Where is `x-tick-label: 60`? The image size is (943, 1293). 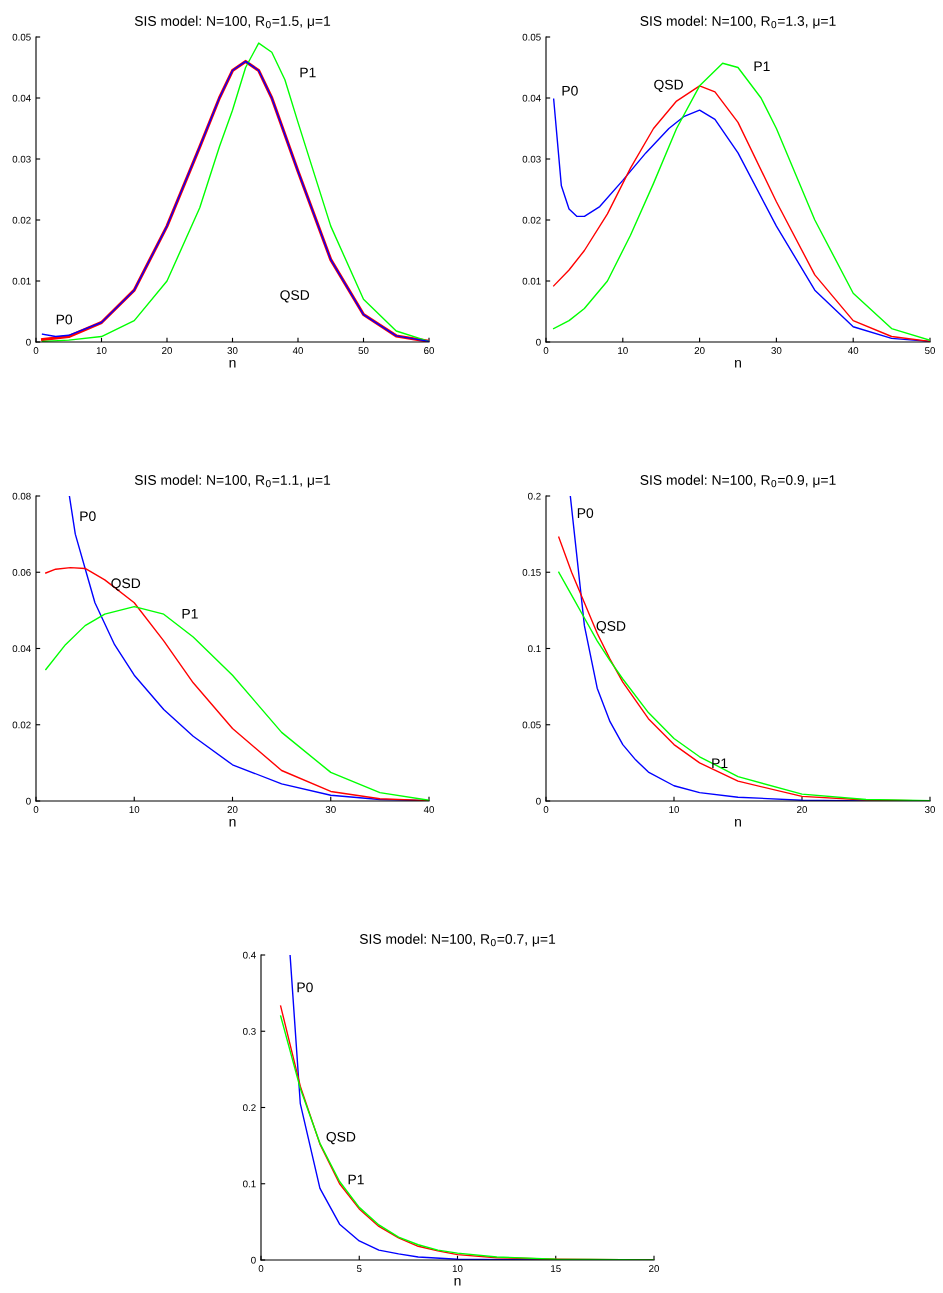
x-tick-label: 60 is located at coordinates (429, 350).